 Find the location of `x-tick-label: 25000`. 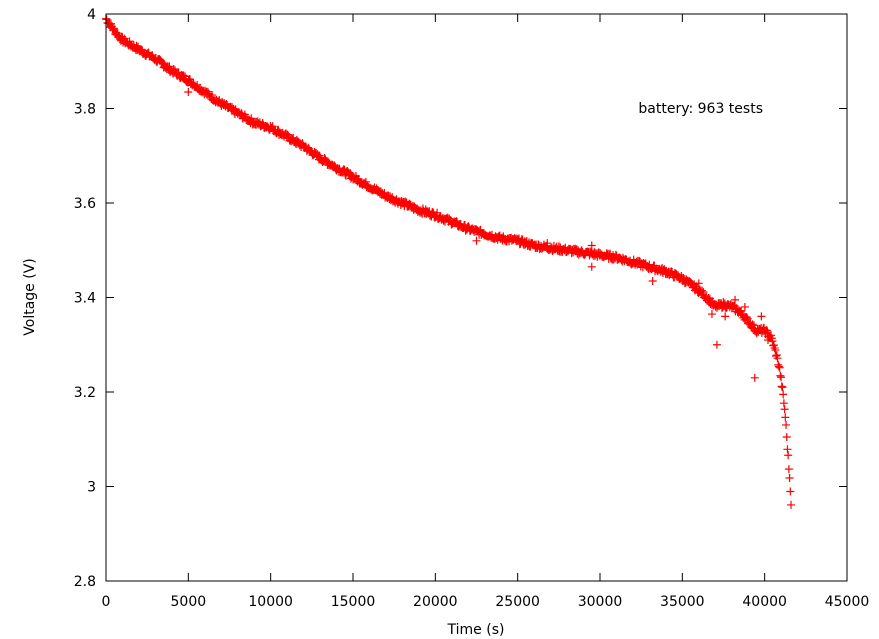

x-tick-label: 25000 is located at coordinates (517, 602).